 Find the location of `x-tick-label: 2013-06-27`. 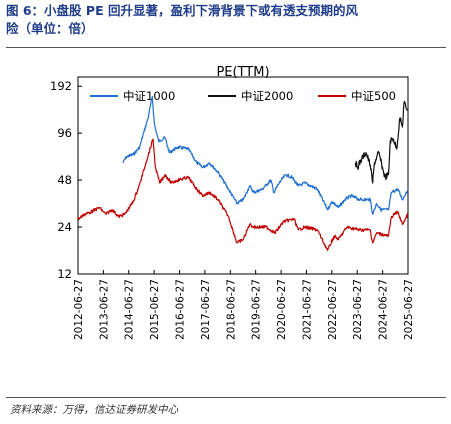

x-tick-label: 2013-06-27 is located at coordinates (104, 309).